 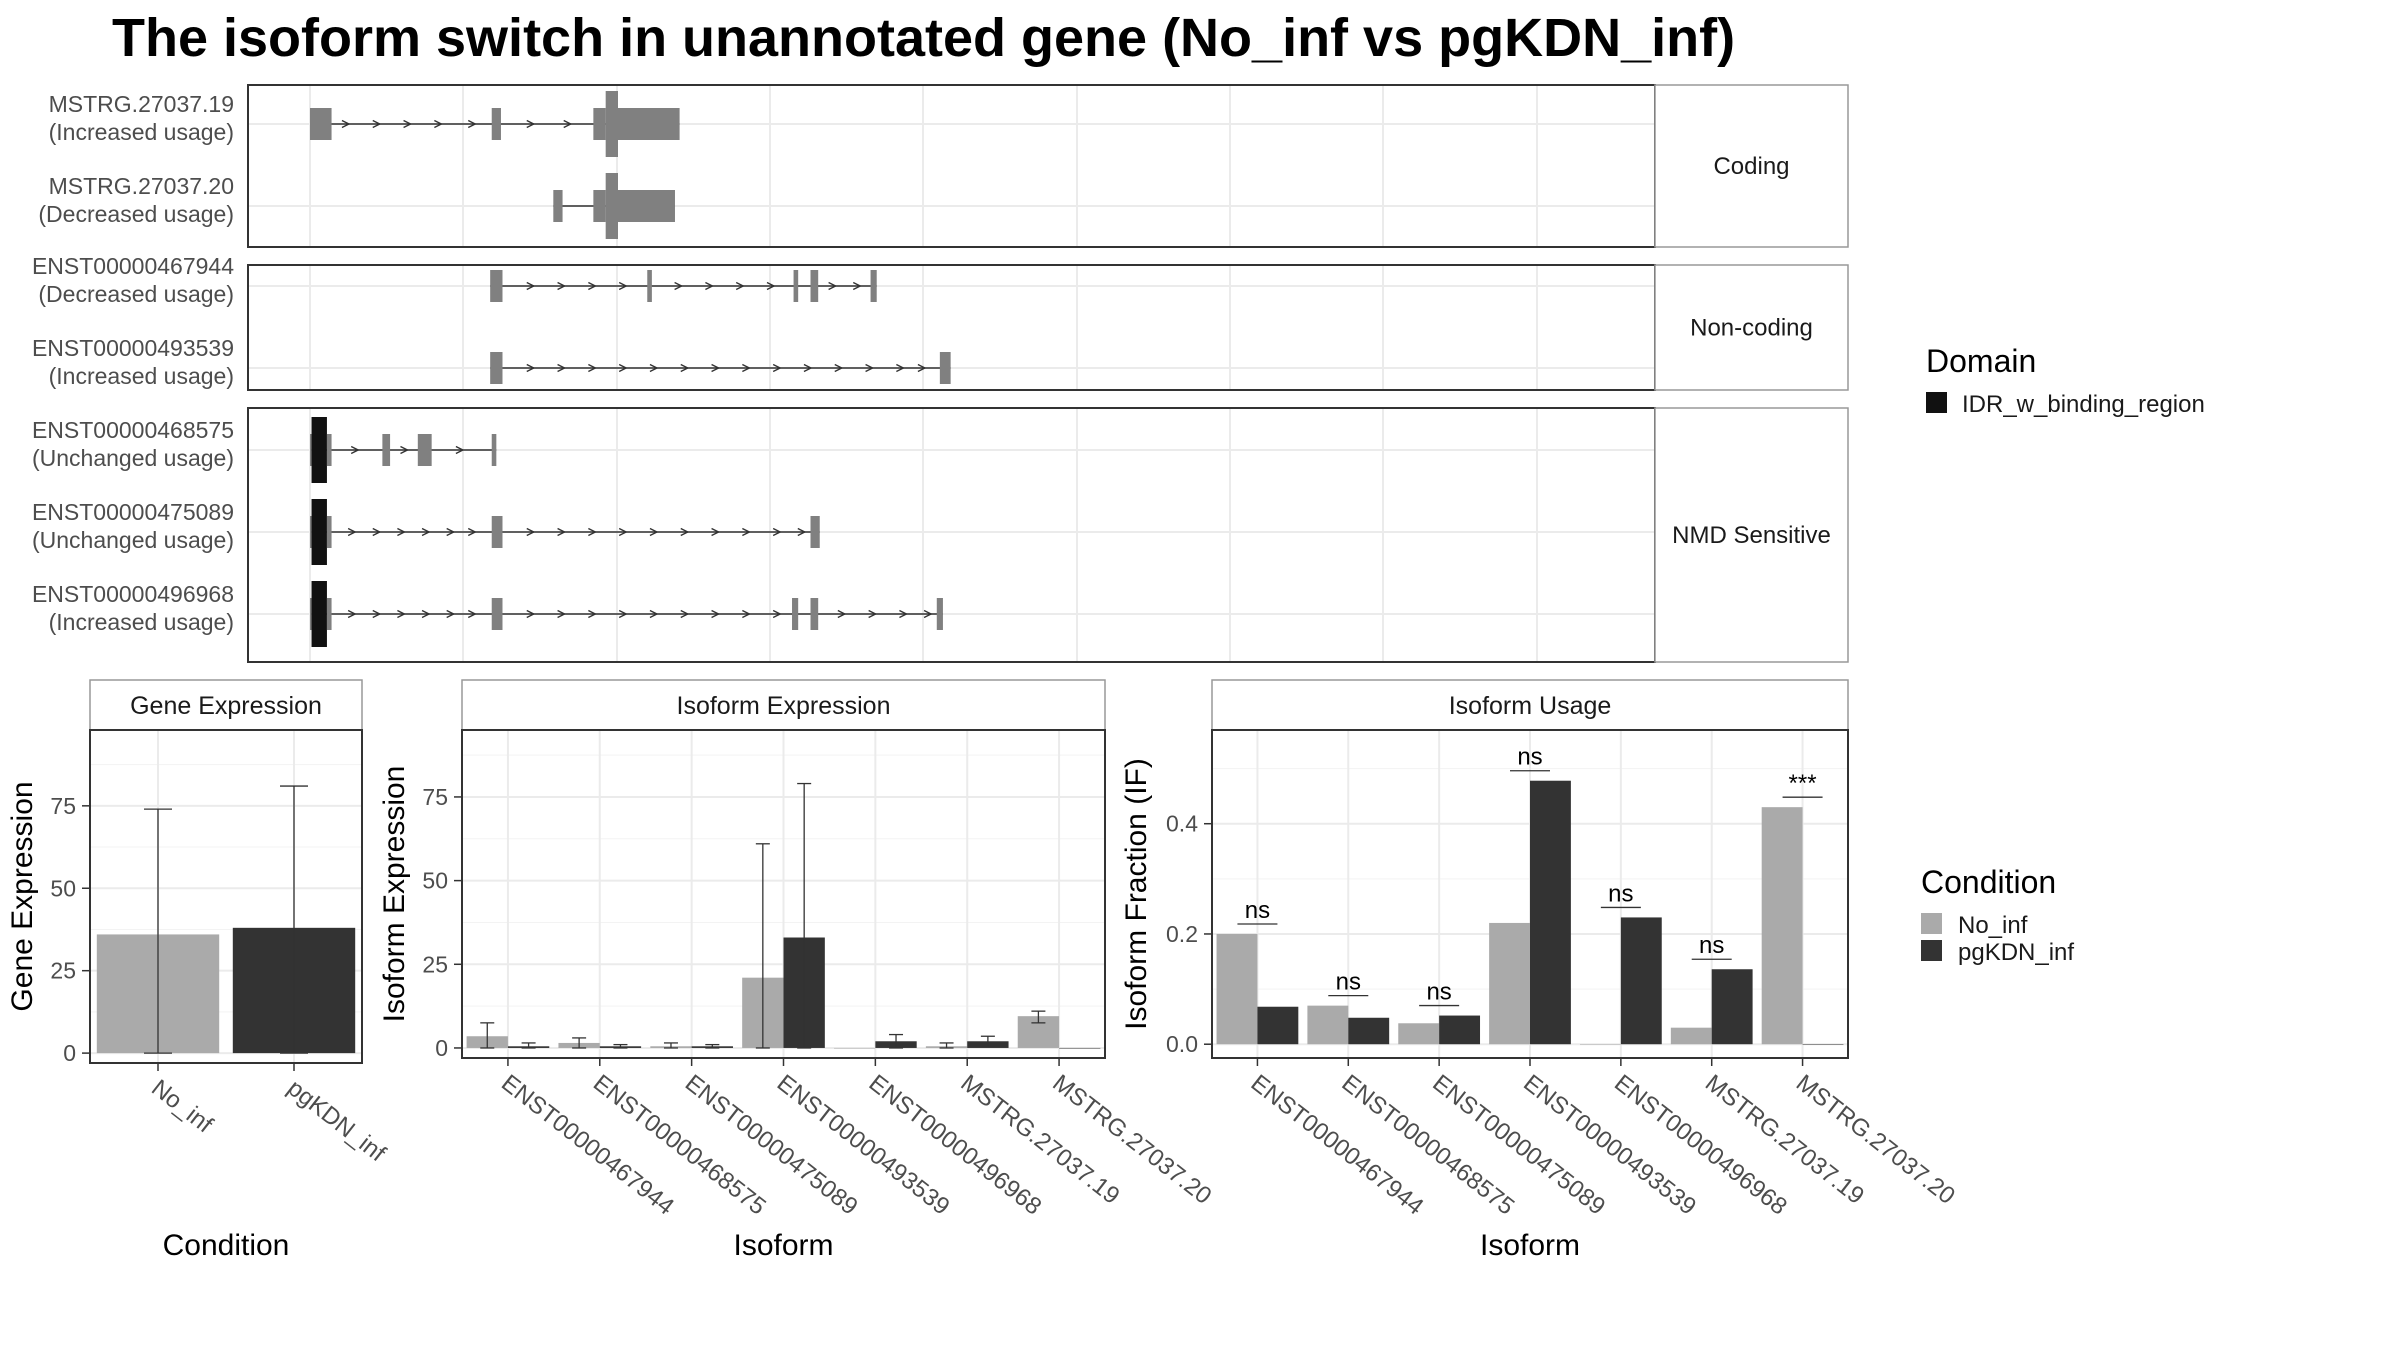 I want to click on transcript-id-label: MSTRG.27037.19, so click(x=141, y=104).